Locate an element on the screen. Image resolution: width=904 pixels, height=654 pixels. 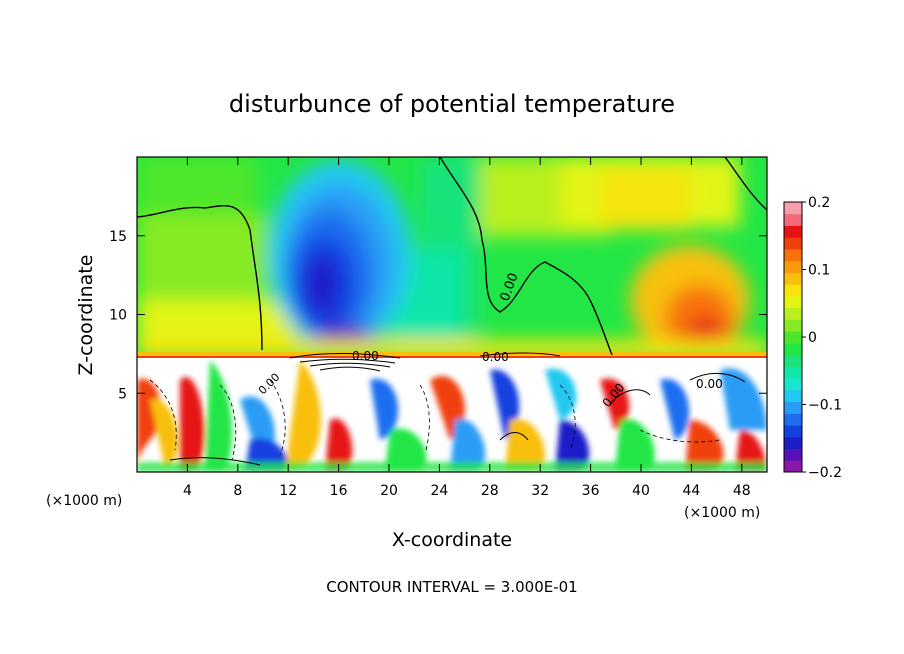
x-tick-label: 20 is located at coordinates (389, 491).